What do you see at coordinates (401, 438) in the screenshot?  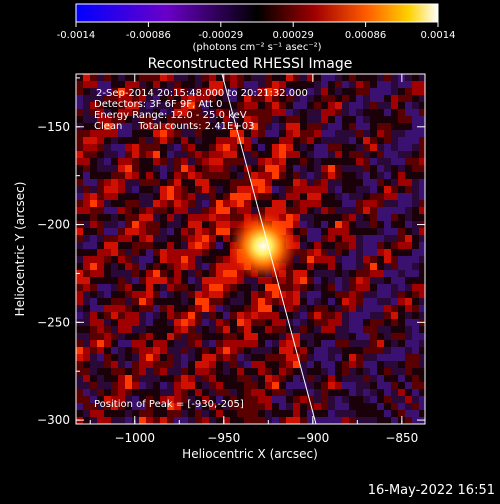 I see `x-tick-label: −850` at bounding box center [401, 438].